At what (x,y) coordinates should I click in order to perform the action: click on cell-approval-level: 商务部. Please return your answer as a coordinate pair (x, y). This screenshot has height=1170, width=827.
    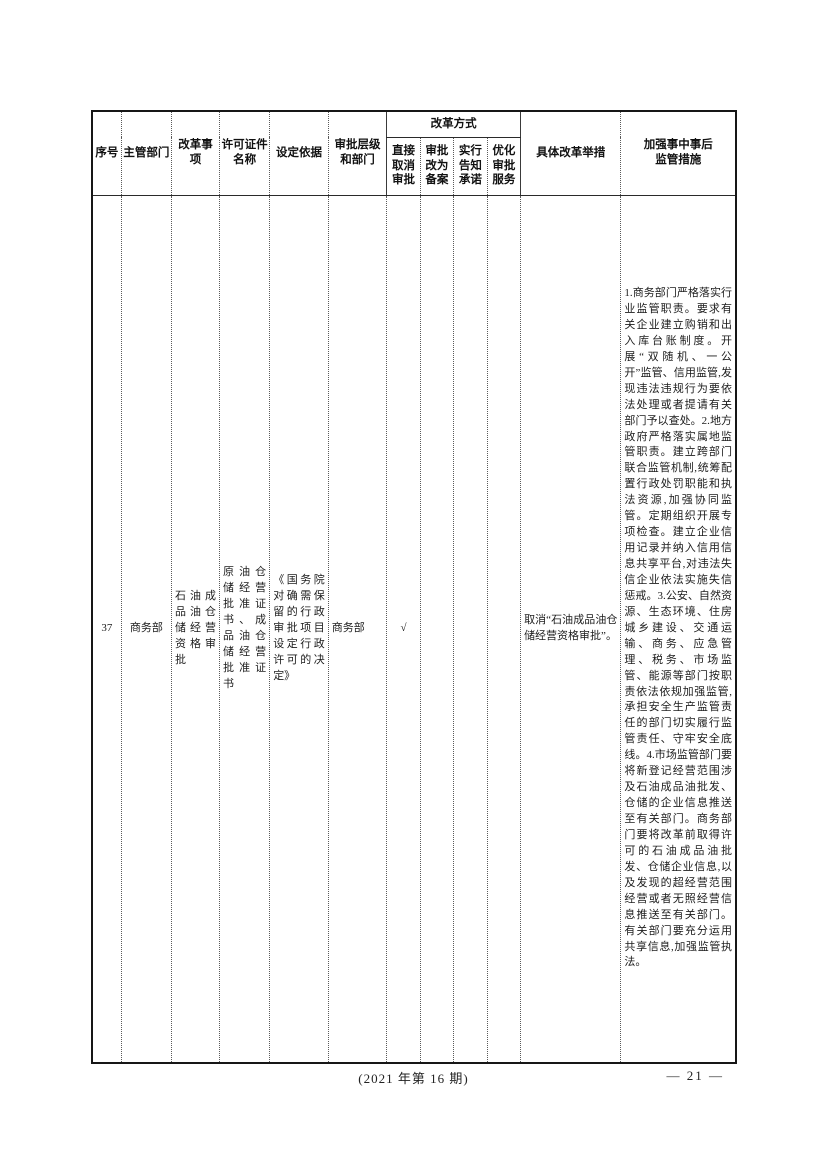
    Looking at the image, I should click on (357, 629).